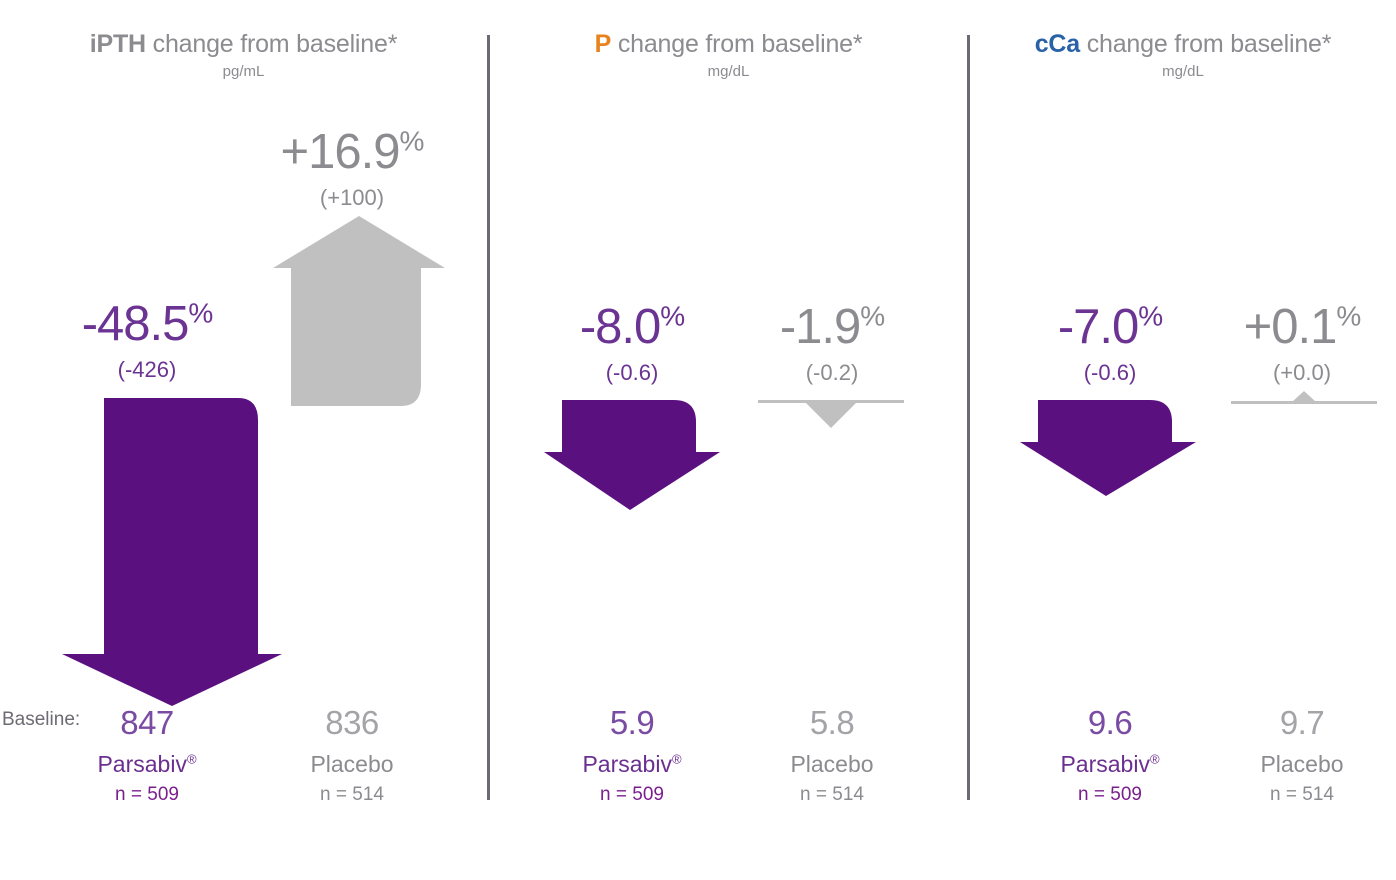 The height and width of the screenshot is (880, 1396). Describe the element at coordinates (352, 197) in the screenshot. I see `absolute-change-ipth-placebo: (+100)` at that location.